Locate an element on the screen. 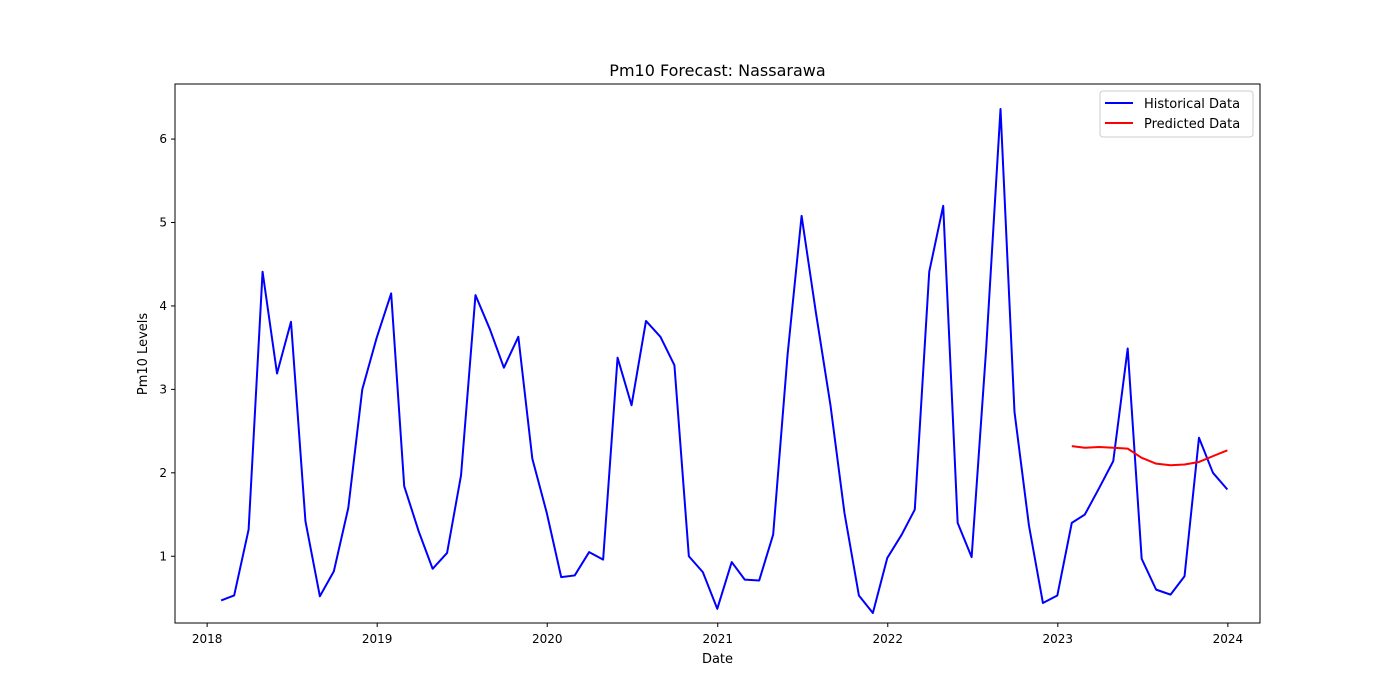 The height and width of the screenshot is (700, 1400). legend: Historical Data Predicted Data is located at coordinates (1176, 114).